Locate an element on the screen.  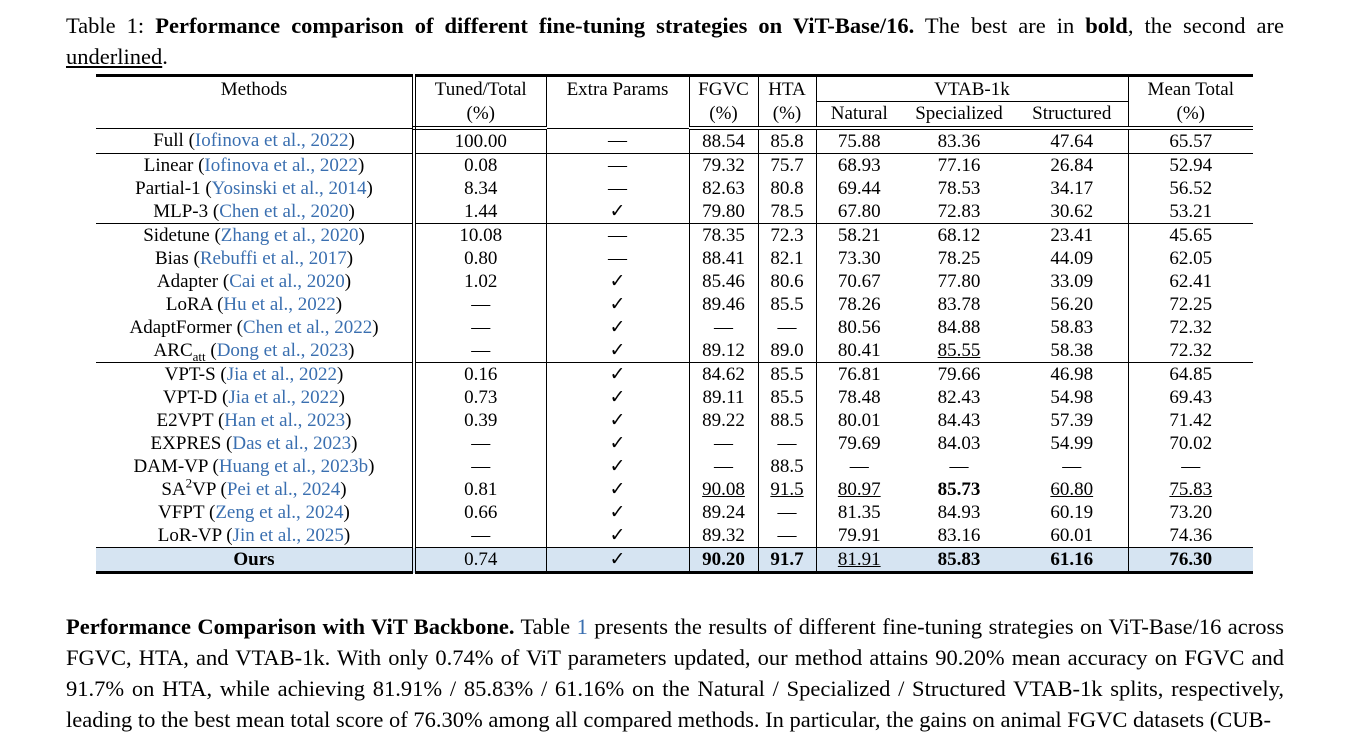
citation-link: Han et al., 2023 is located at coordinates (285, 420).